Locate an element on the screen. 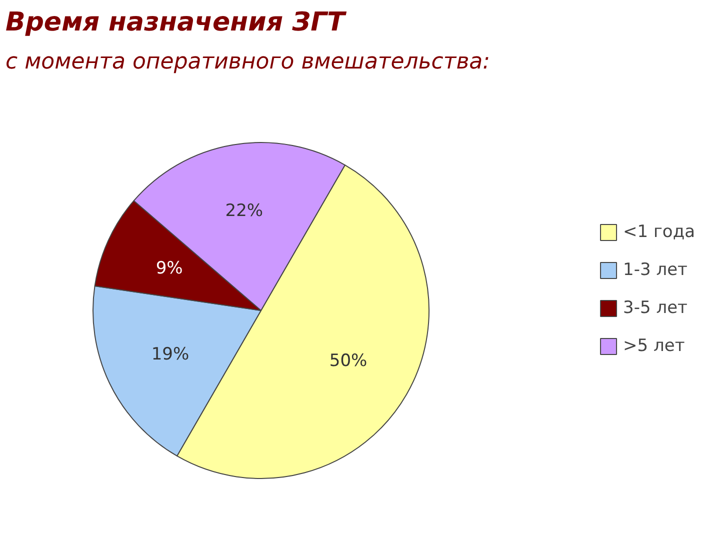 Image resolution: width=720 pixels, height=540 pixels. data-label: 50% is located at coordinates (348, 360).